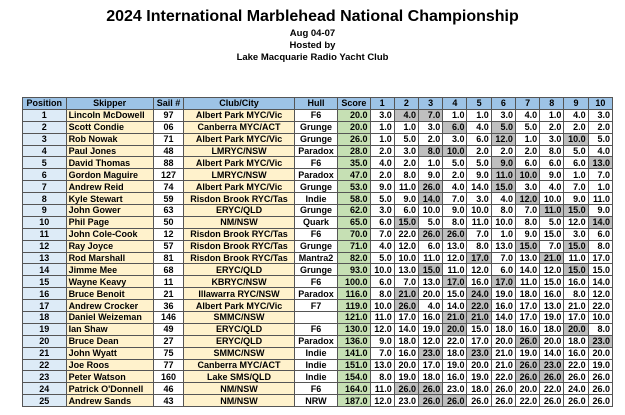 The image size is (625, 415). I want to click on cell: Patrick O'Donnell, so click(109, 389).